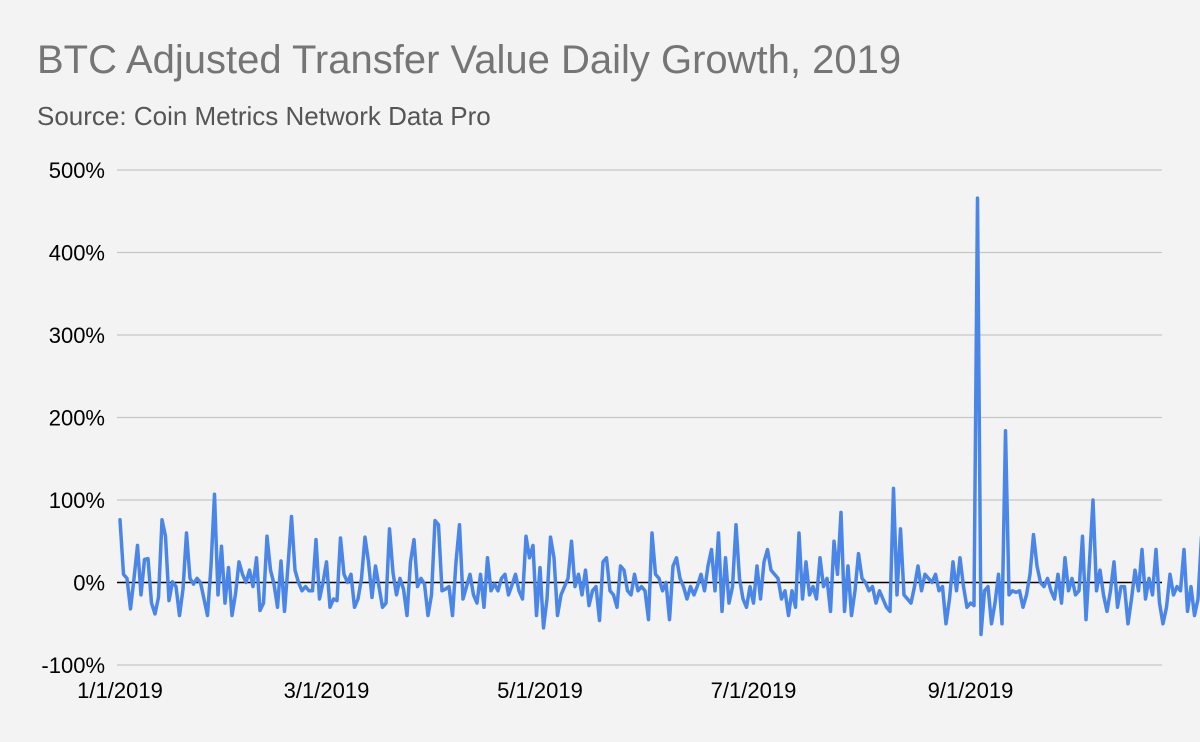 This screenshot has height=742, width=1200. I want to click on x-axis-tick-labels: 1/1/2019 3/1/2019 5/1/2019 7/1/2019 9/1/2019, so click(545, 690).